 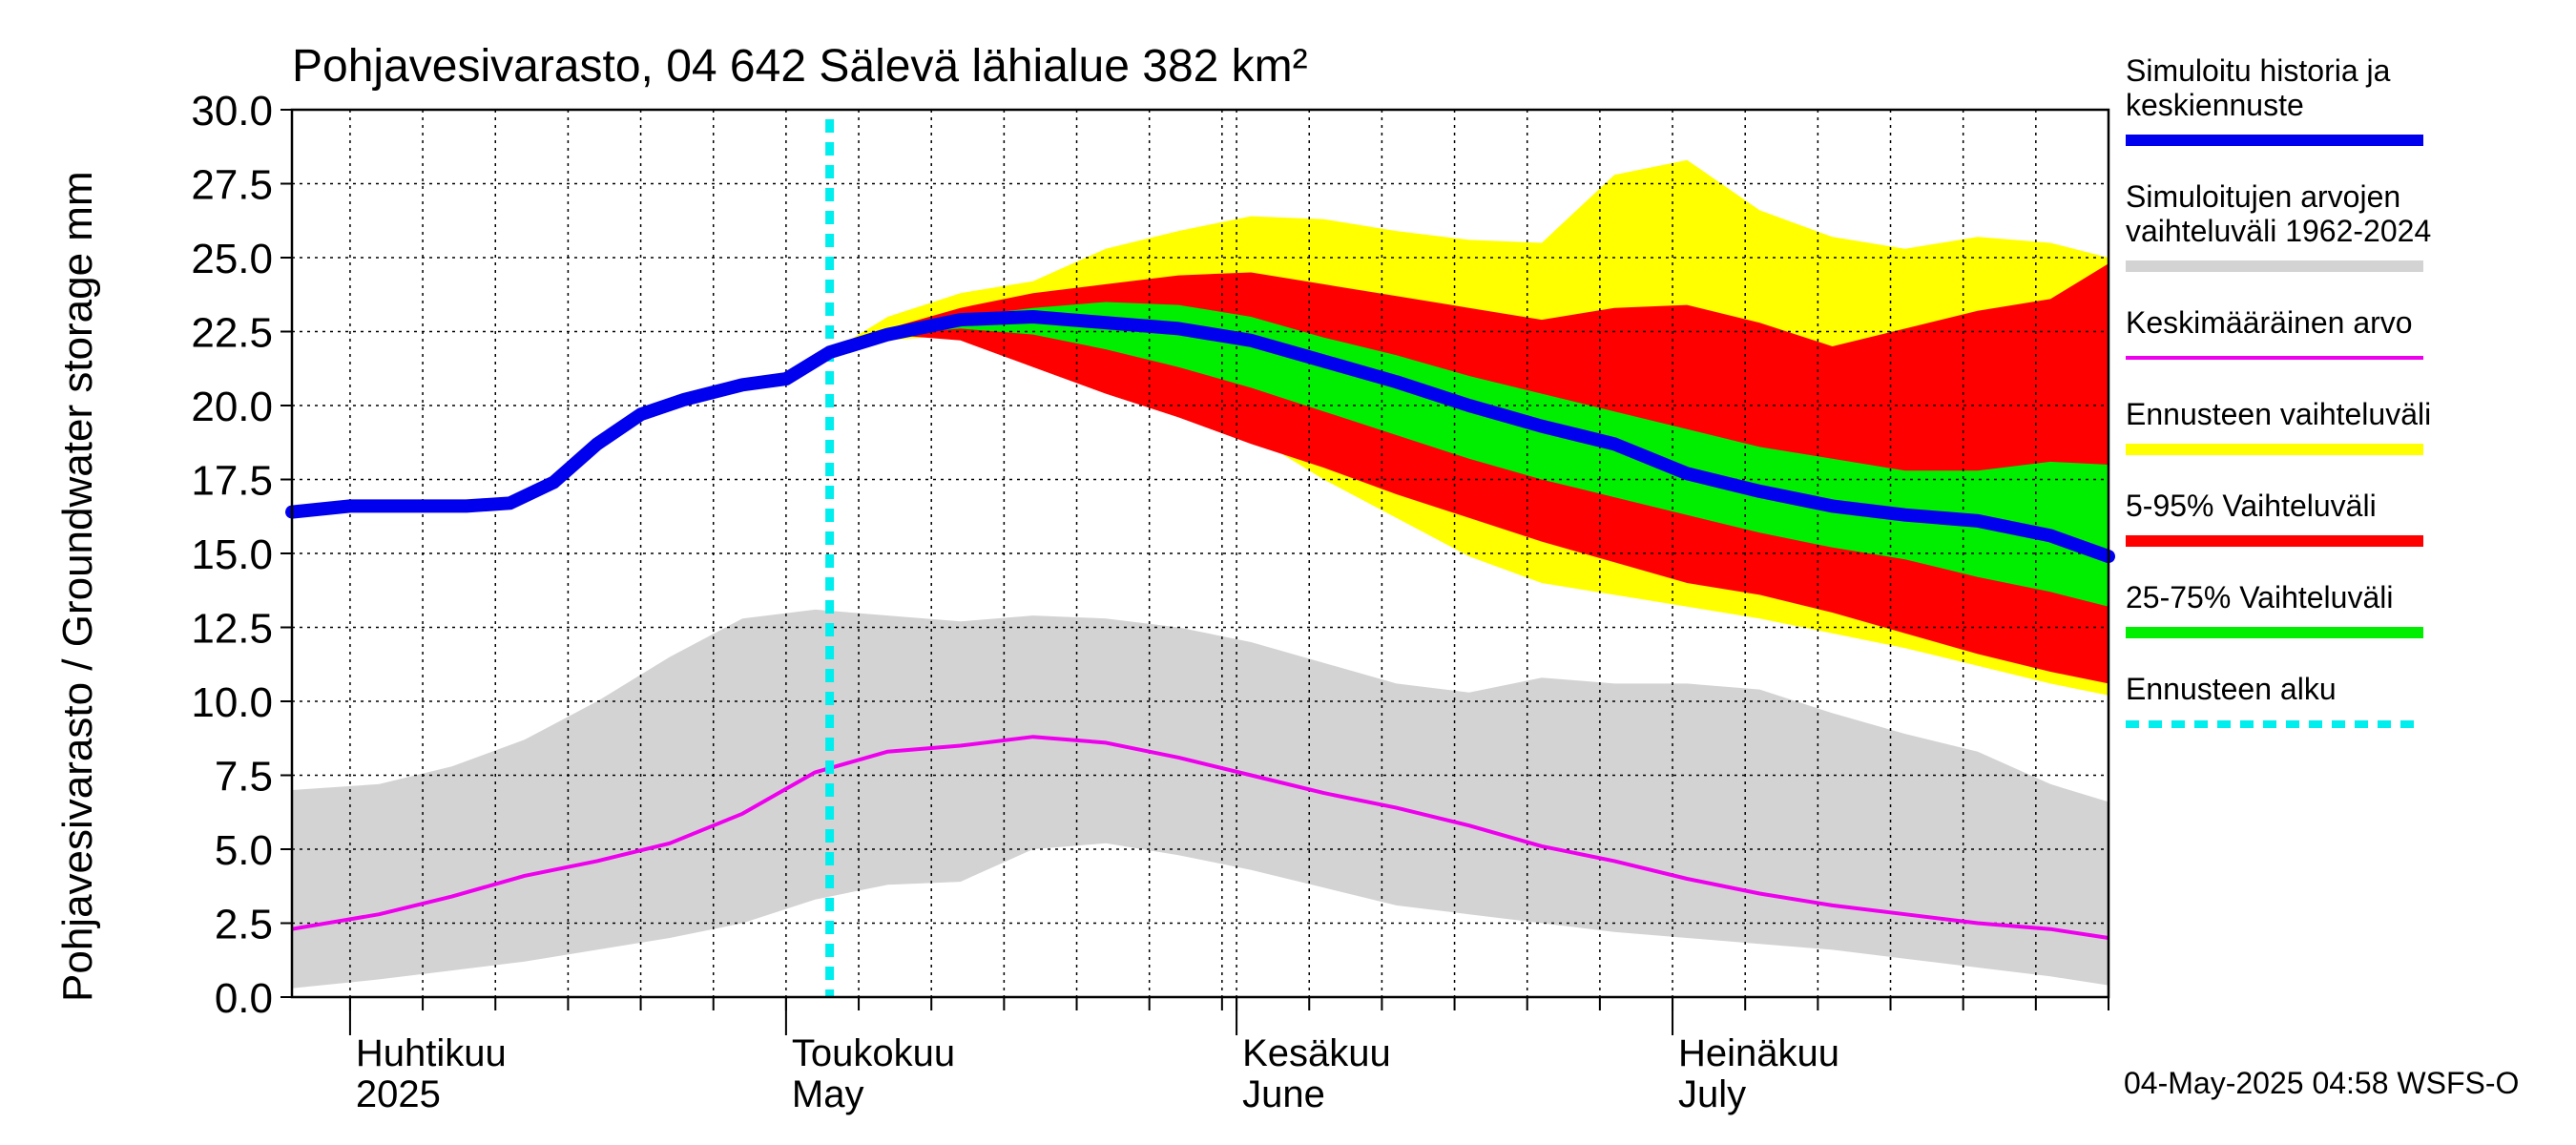 I want to click on legend-label: keskiennuste, so click(x=2215, y=105).